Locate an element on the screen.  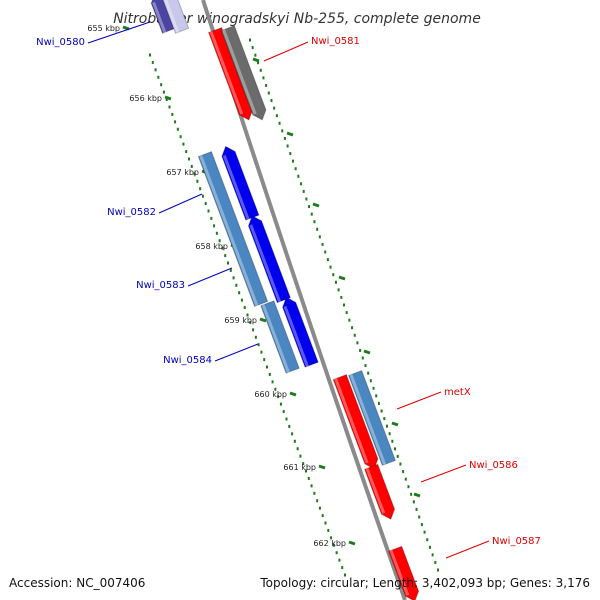
feature-nwi-0580-cds-shape is located at coordinates (162, 17).